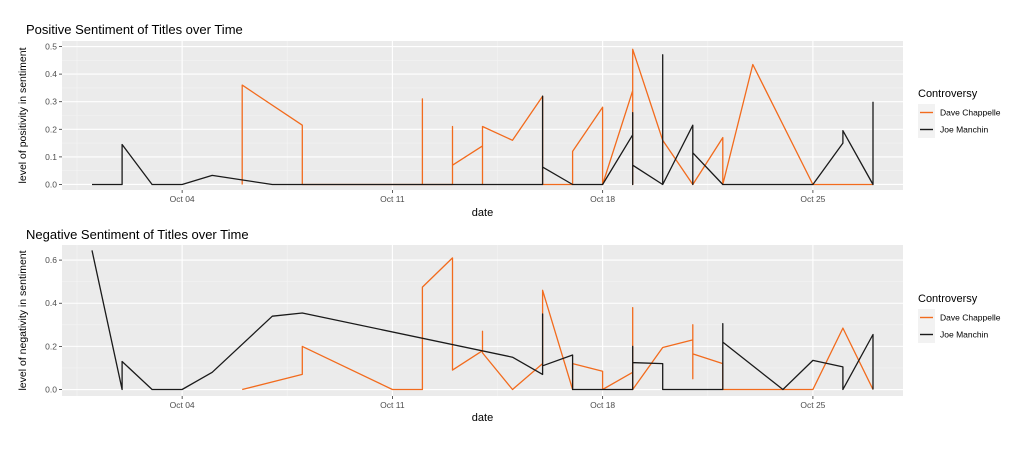  I want to click on y-tick-label: 0.3, so click(51, 102).